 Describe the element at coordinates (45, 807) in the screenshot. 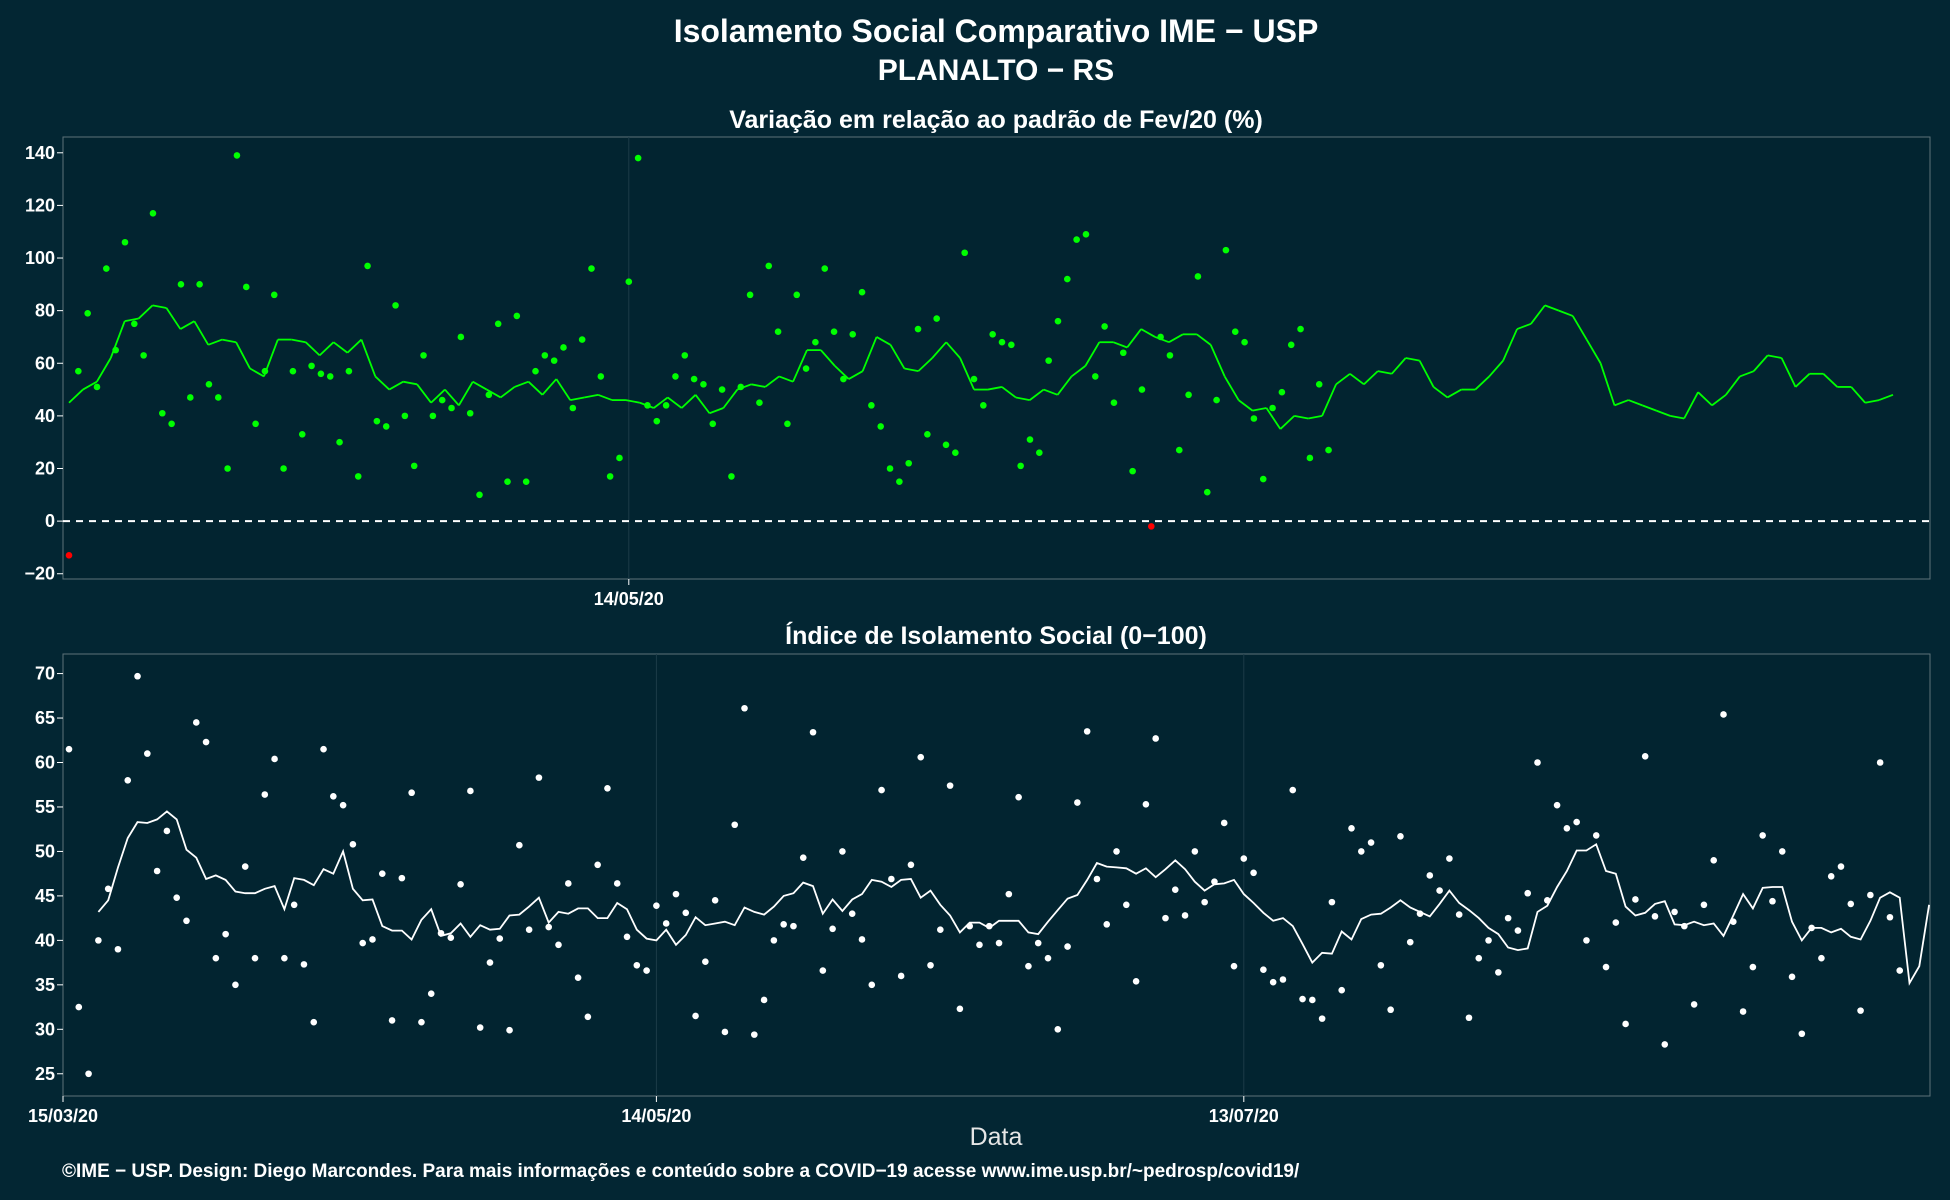

I see `panel2-y-tick-label: 55` at that location.